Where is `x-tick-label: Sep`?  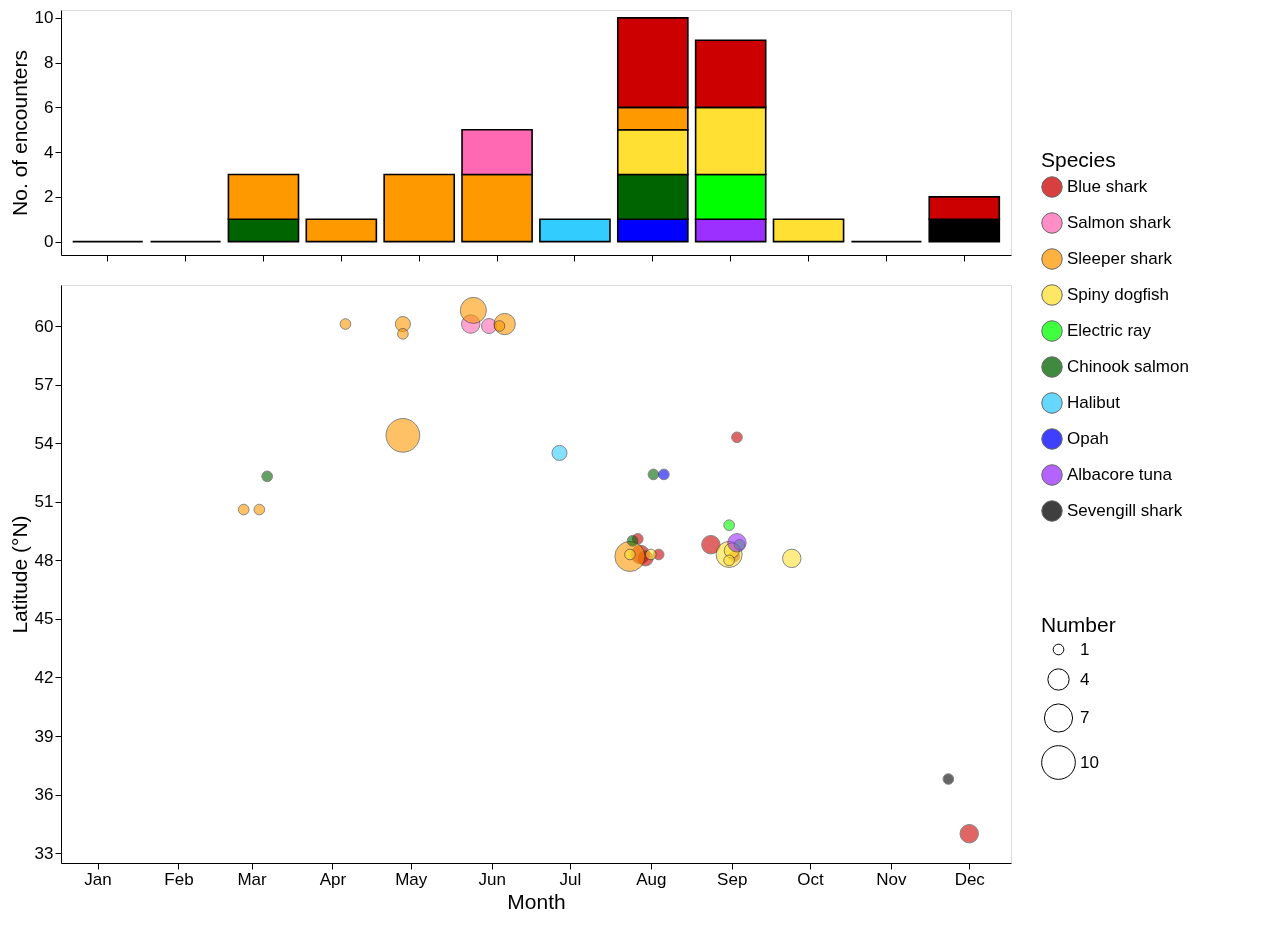 x-tick-label: Sep is located at coordinates (732, 879).